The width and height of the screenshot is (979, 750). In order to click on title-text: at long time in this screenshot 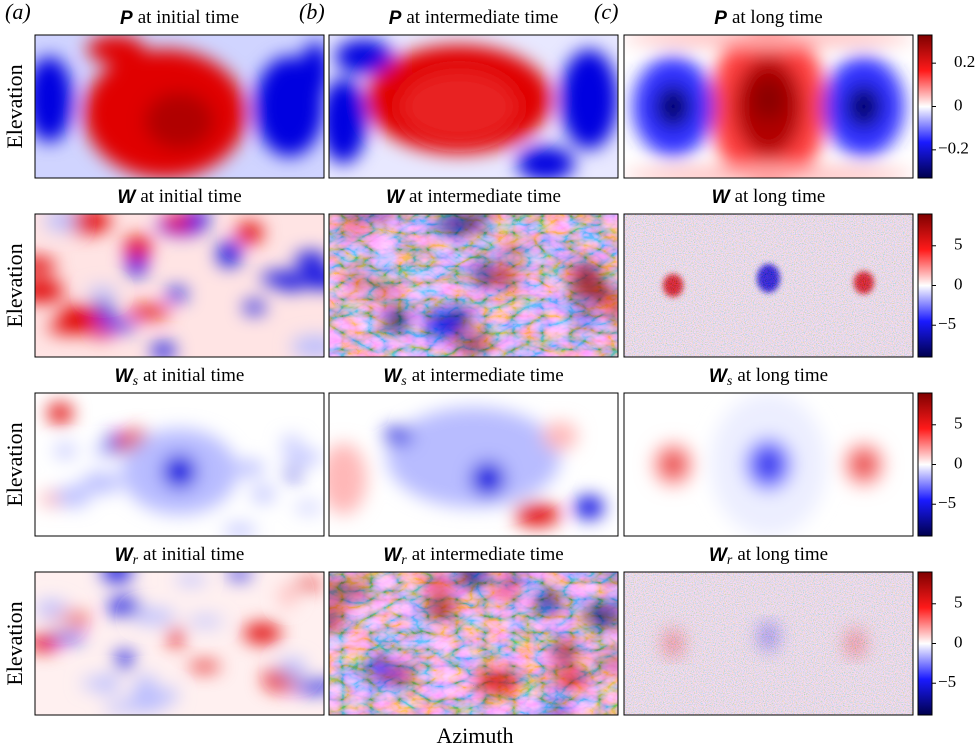, I will do `click(780, 196)`.